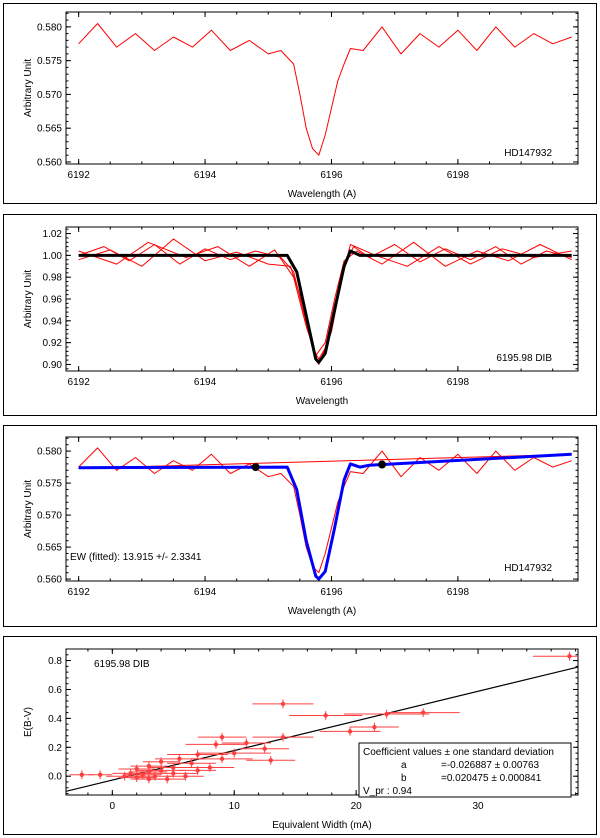 The height and width of the screenshot is (838, 600). What do you see at coordinates (55, 690) in the screenshot?
I see `y-tick-label: 0.6` at bounding box center [55, 690].